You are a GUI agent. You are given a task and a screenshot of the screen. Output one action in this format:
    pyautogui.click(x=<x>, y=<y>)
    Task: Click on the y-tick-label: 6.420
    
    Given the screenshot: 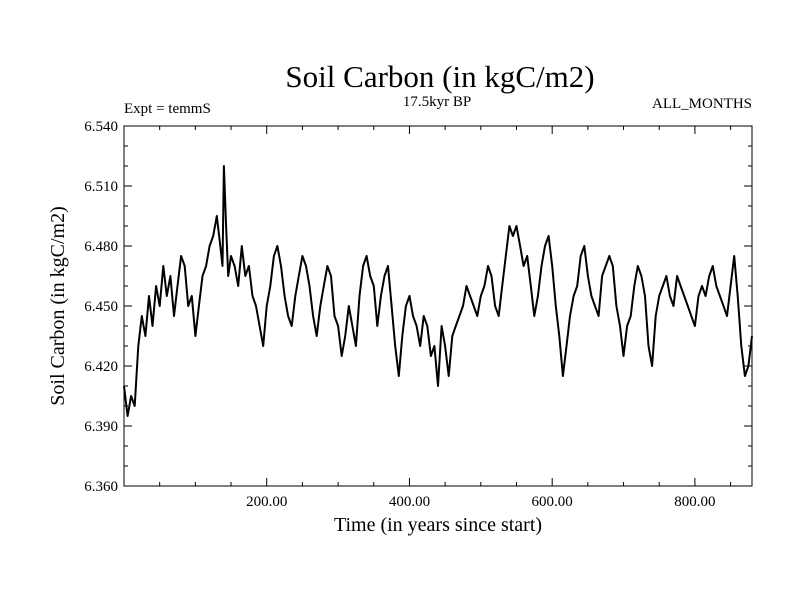 What is the action you would take?
    pyautogui.click(x=101, y=367)
    